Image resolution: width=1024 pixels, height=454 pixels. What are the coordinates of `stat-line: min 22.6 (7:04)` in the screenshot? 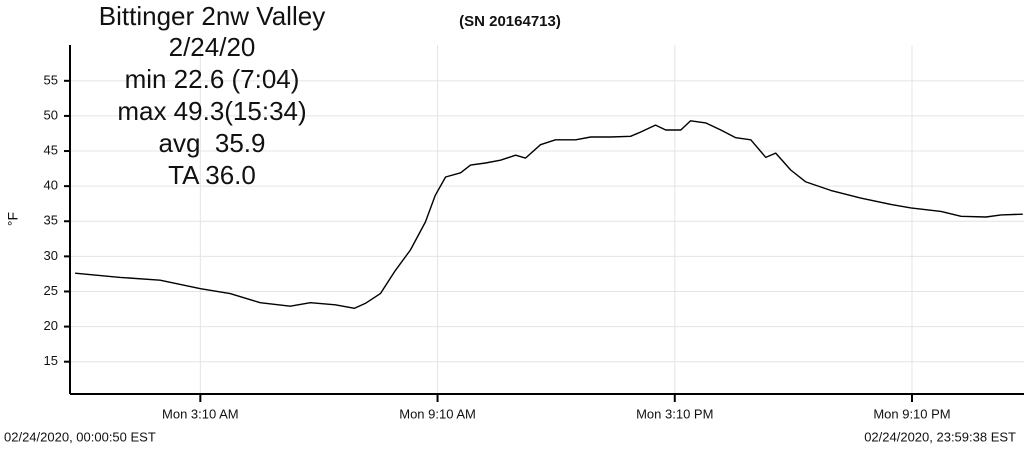 It's located at (212, 79).